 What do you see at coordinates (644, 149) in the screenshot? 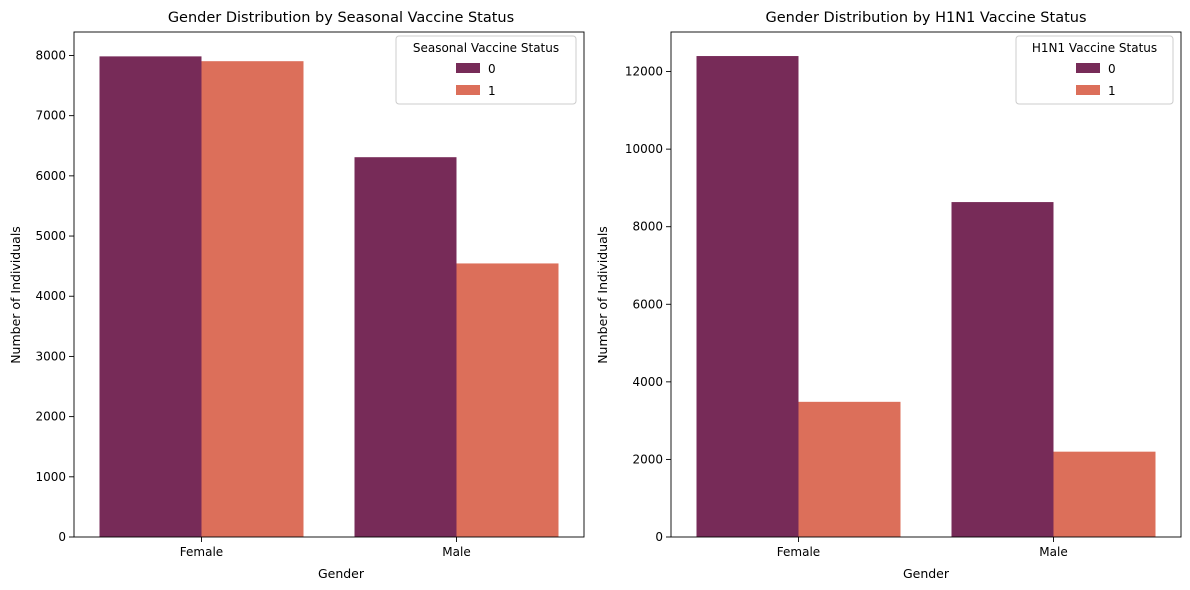
I see `y-tick-label: 10000` at bounding box center [644, 149].